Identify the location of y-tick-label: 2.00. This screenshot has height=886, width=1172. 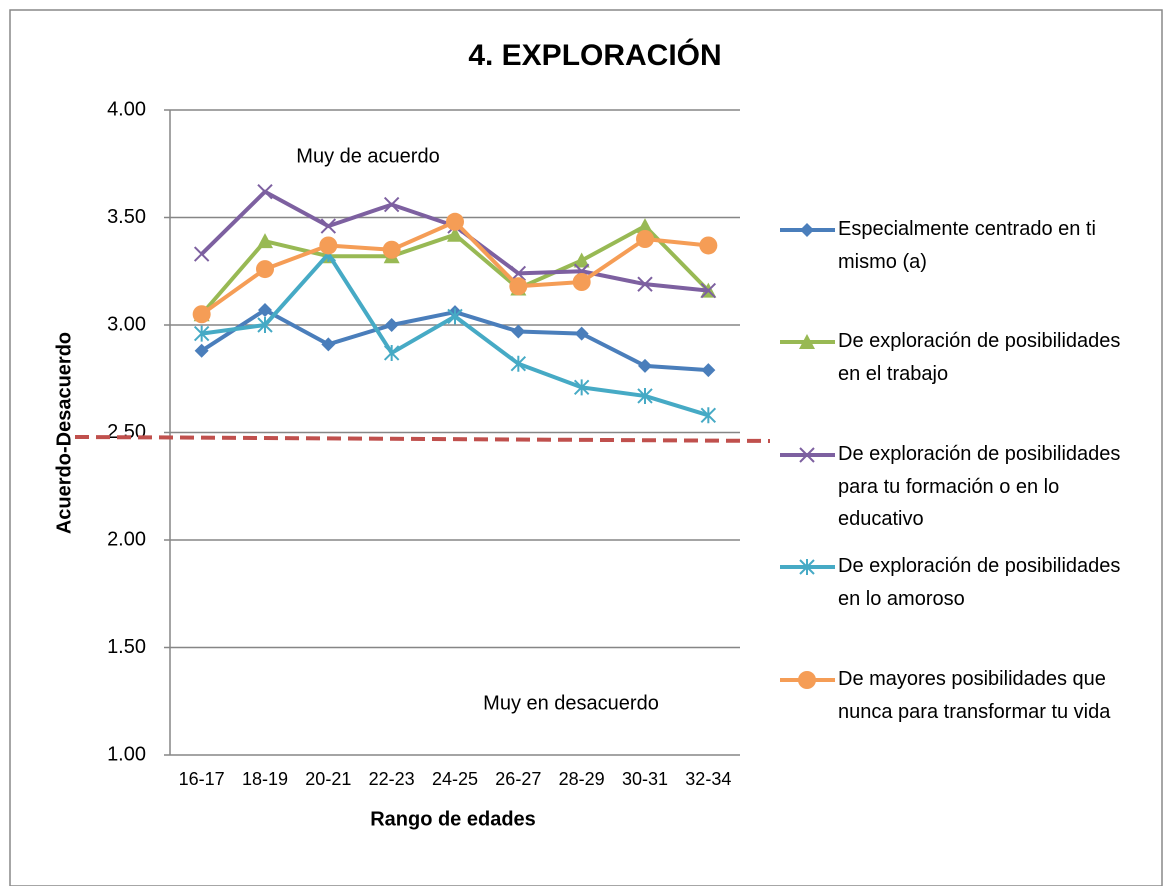
(126, 539).